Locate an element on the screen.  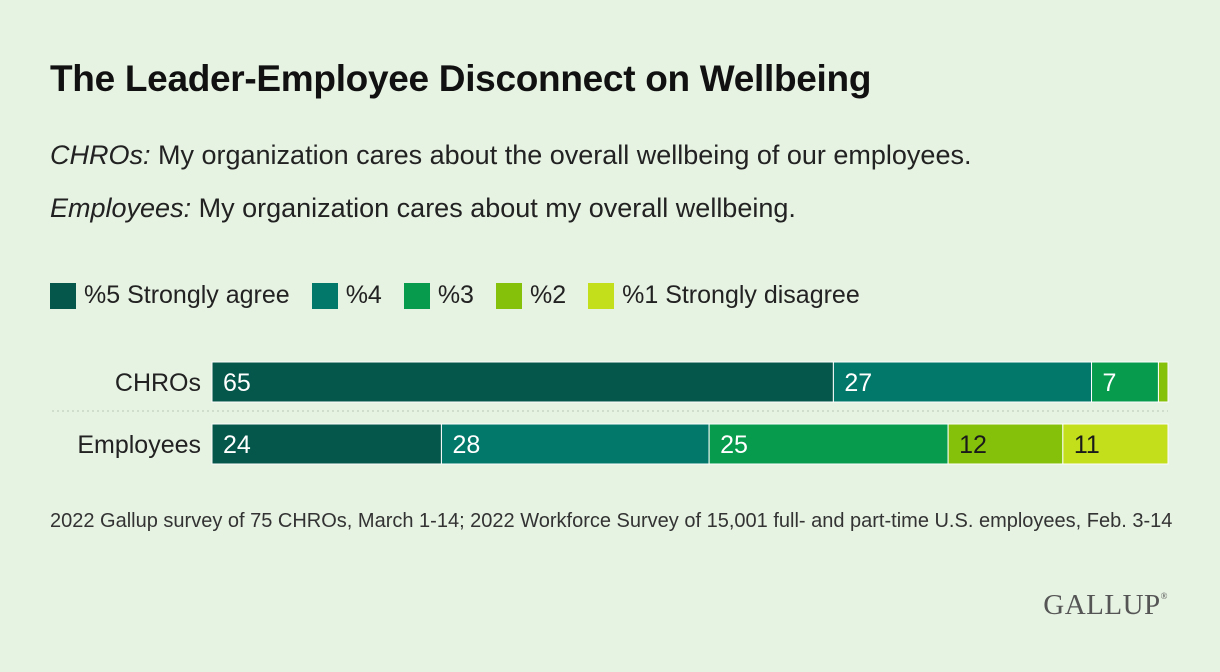
bar-chros-s2 is located at coordinates (1163, 382).